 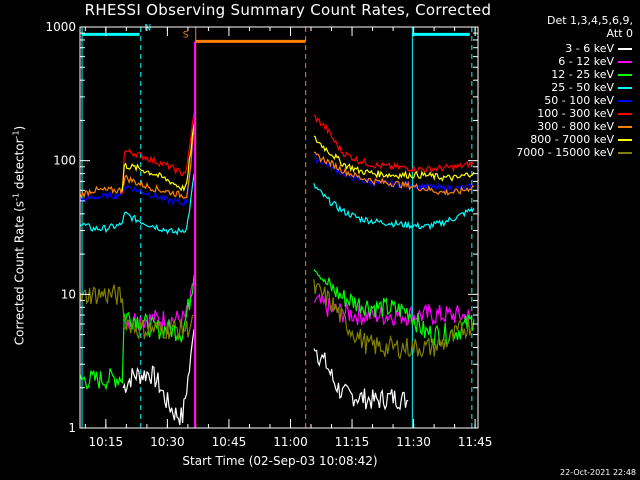 What do you see at coordinates (106, 442) in the screenshot?
I see `x-tick-label-0: 10:15` at bounding box center [106, 442].